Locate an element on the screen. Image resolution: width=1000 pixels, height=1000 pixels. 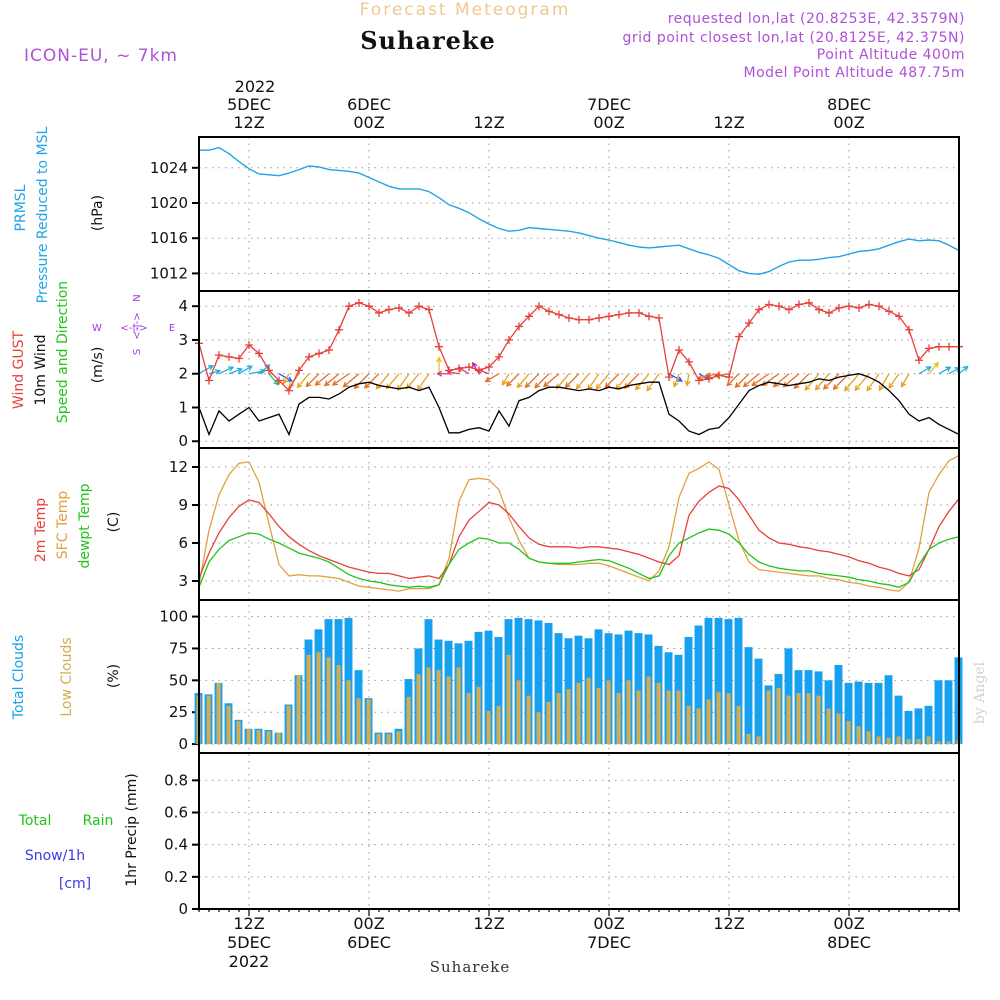
pressure-panel: 1012 1016 1020 1024 is located at coordinates (555, 214).